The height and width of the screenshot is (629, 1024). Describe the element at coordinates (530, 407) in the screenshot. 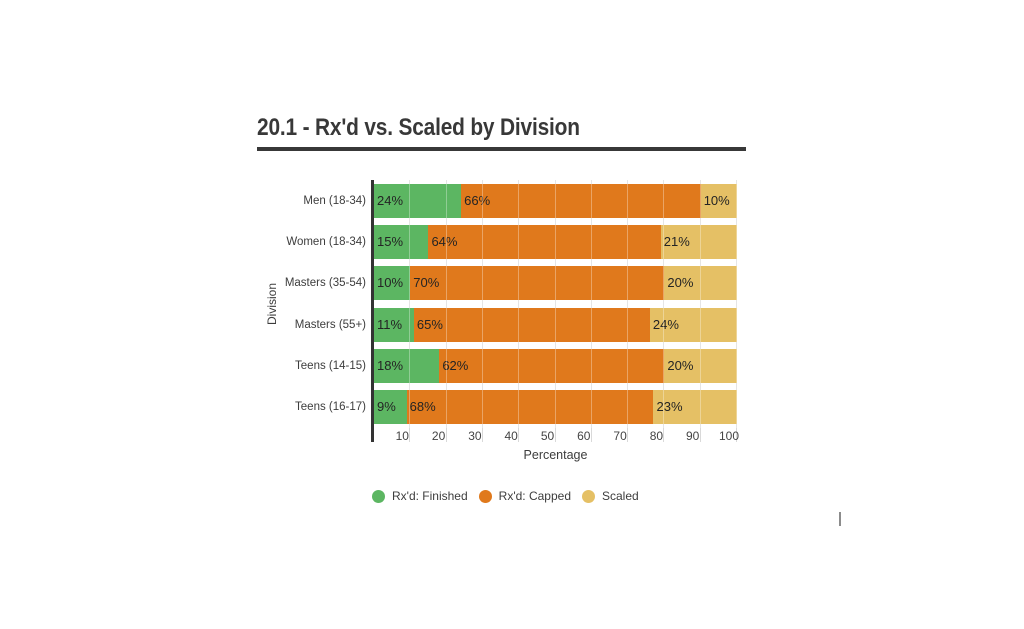

I see `bar-segment: 68%` at that location.